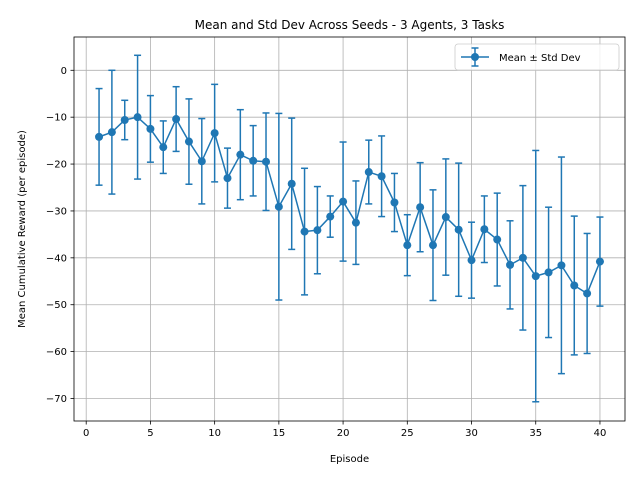 Image resolution: width=640 pixels, height=480 pixels. Describe the element at coordinates (56, 305) in the screenshot. I see `y-tick-label: −50` at that location.